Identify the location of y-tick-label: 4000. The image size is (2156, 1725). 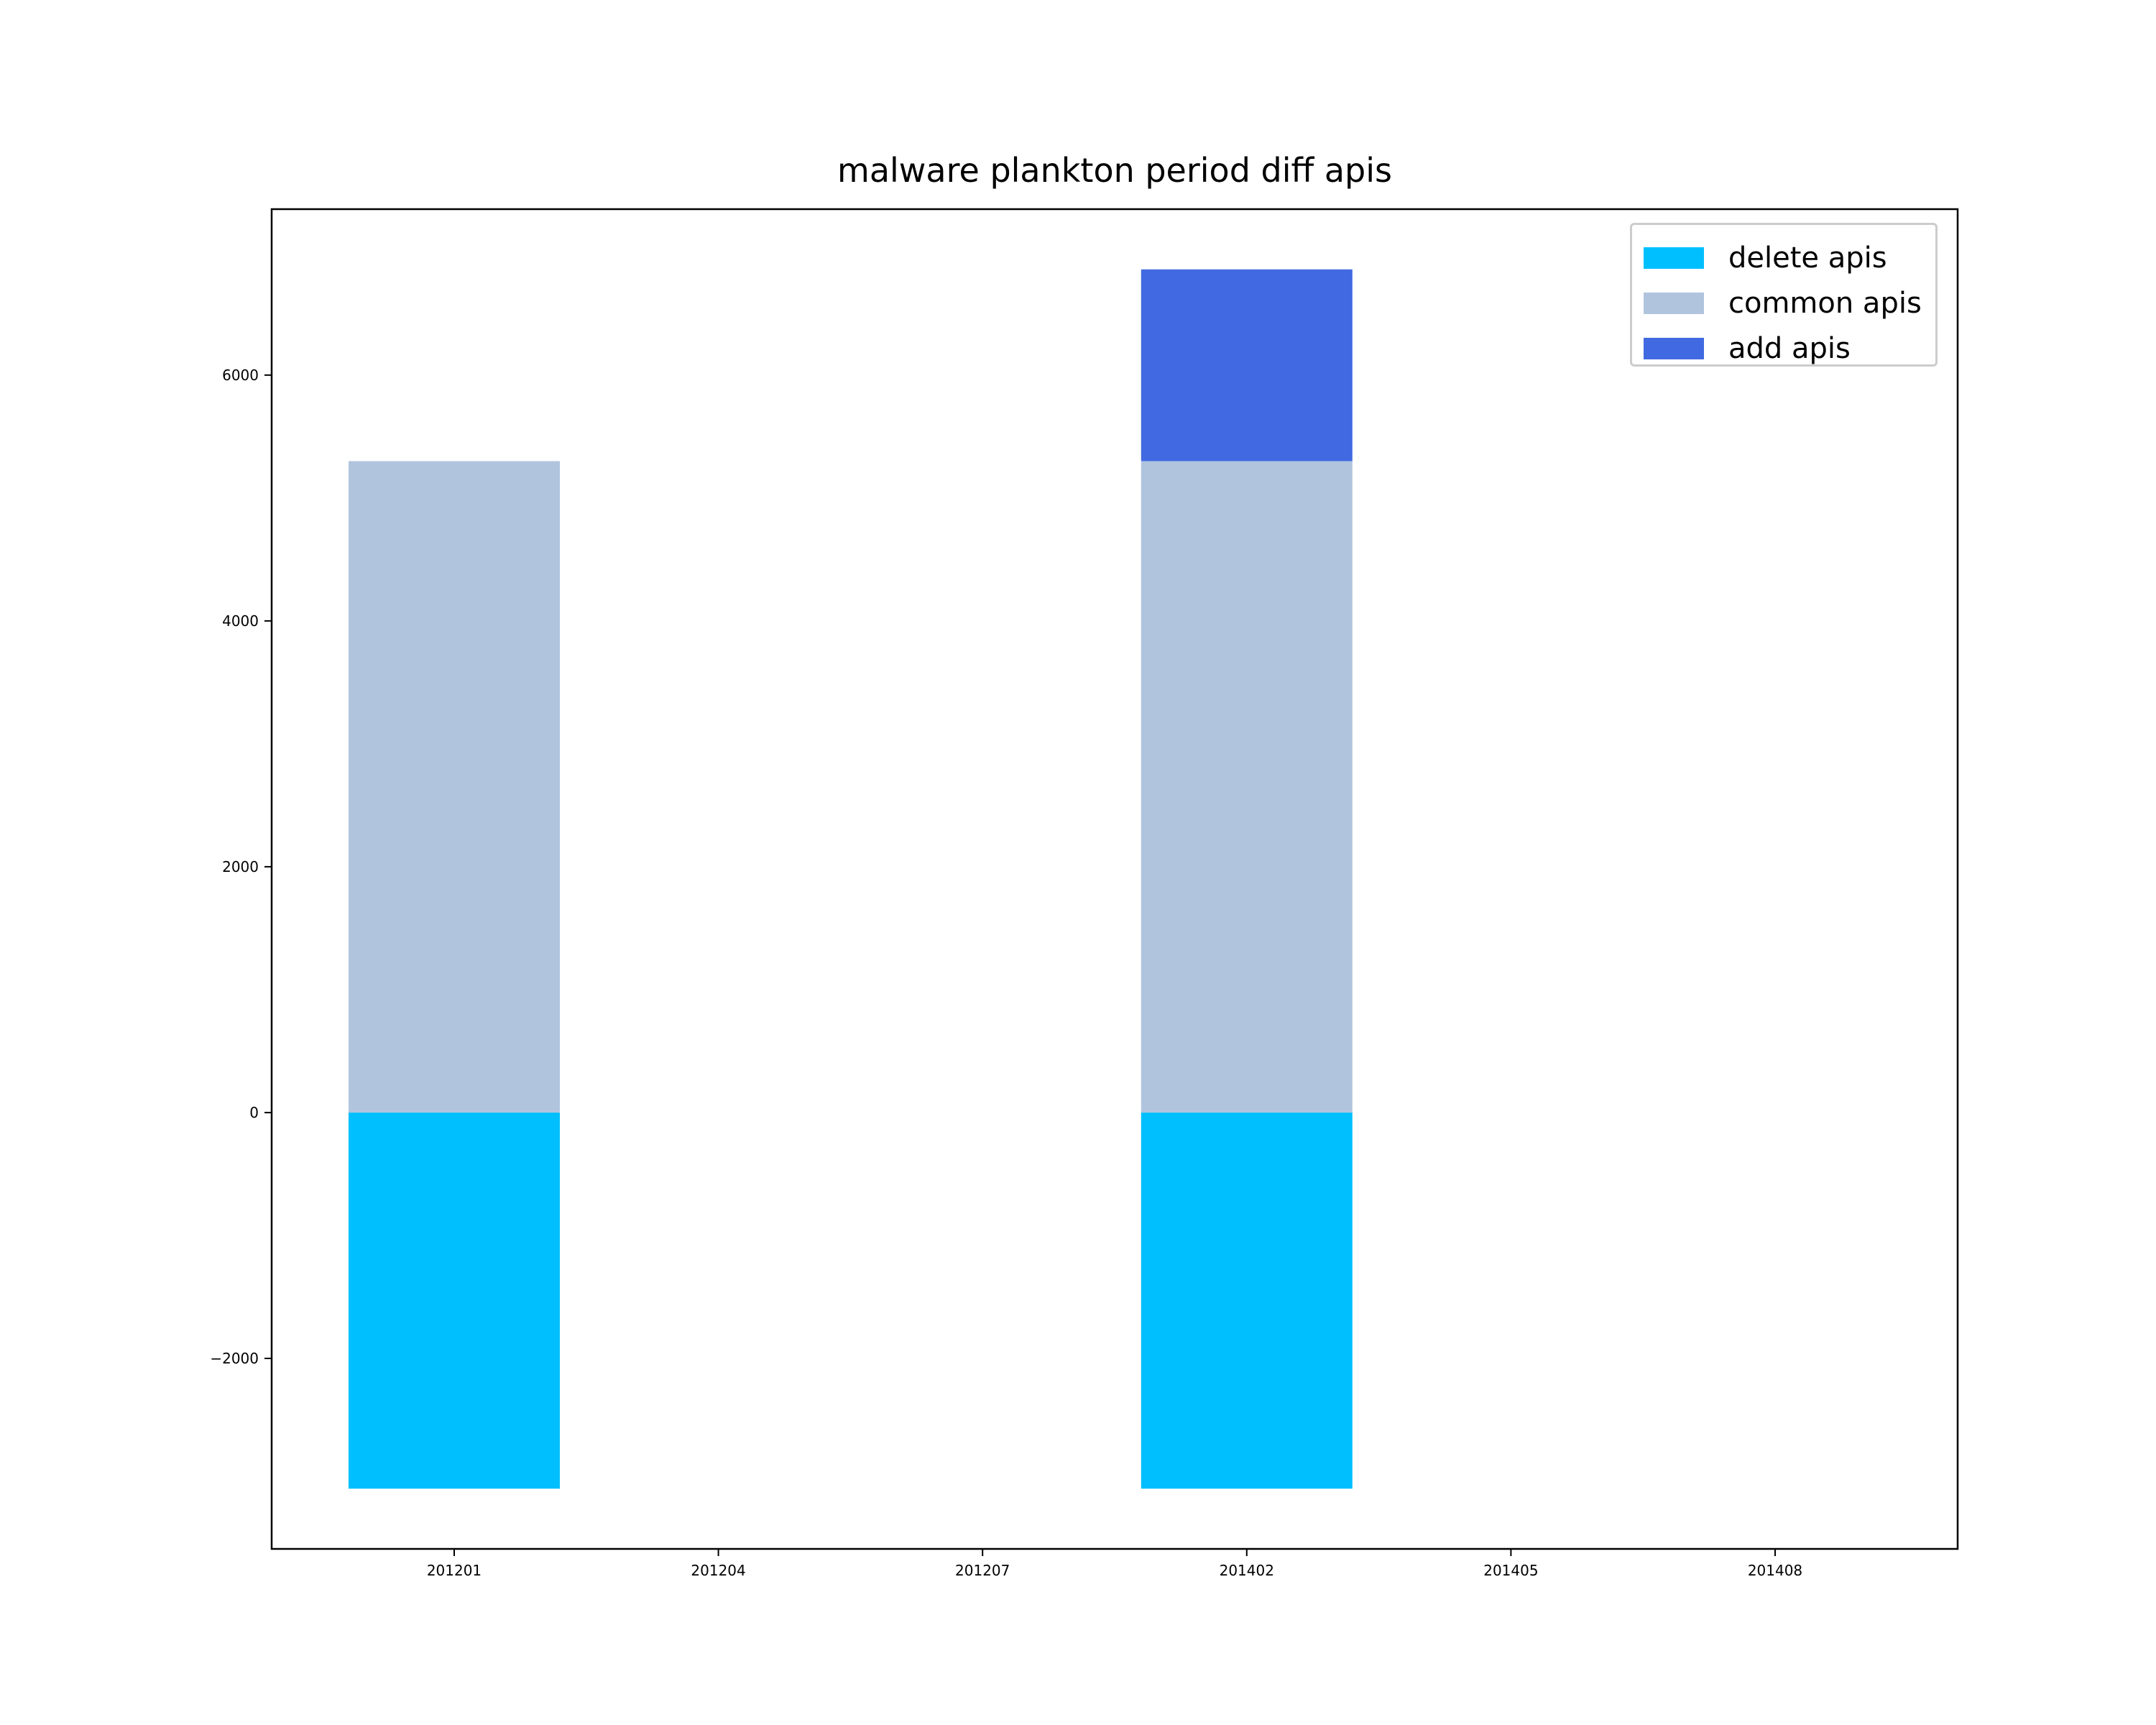
(240, 621).